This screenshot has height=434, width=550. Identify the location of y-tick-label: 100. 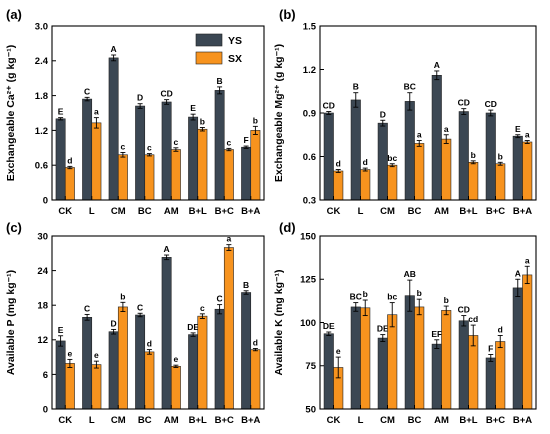
(308, 323).